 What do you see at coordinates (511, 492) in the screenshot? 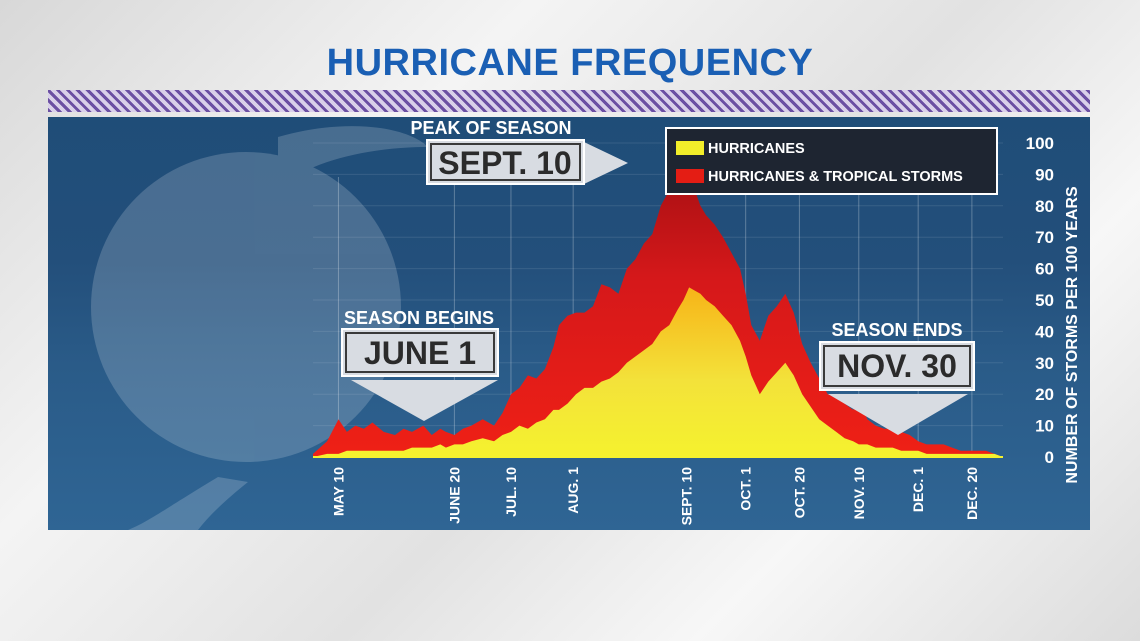
I see `x-tick-label: JUL. 10` at bounding box center [511, 492].